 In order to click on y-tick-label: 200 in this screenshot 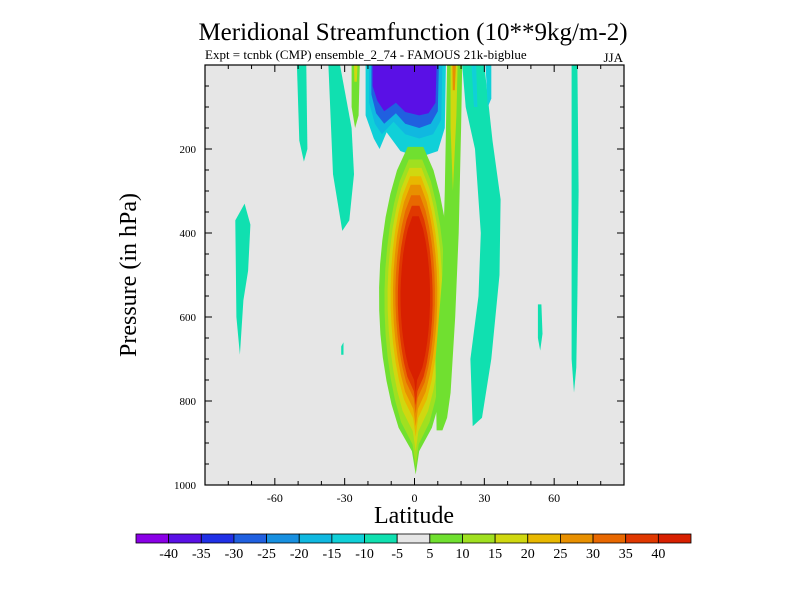, I will do `click(188, 150)`.